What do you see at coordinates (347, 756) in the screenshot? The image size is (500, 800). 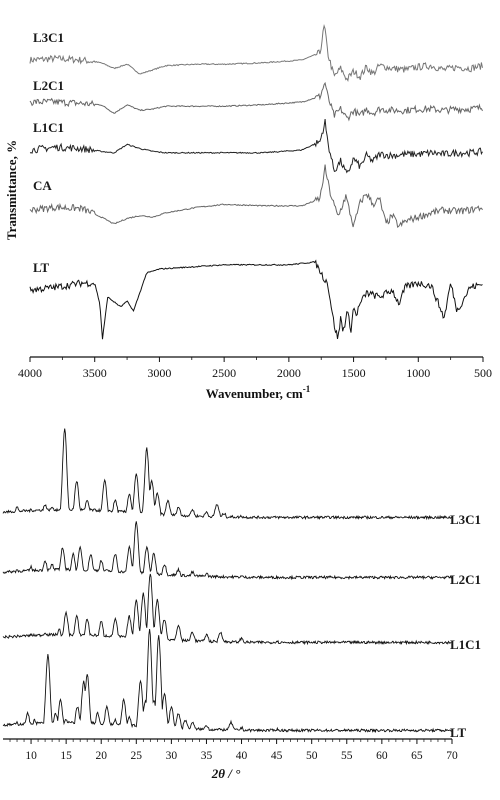 I see `xrd-tick-label-55: 55` at bounding box center [347, 756].